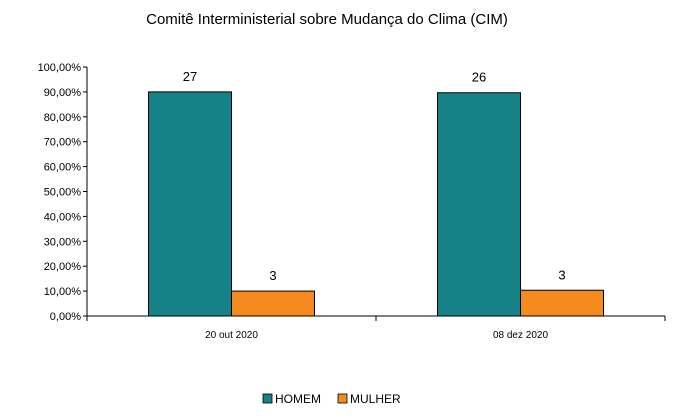 This screenshot has width=692, height=419. Describe the element at coordinates (63, 93) in the screenshot. I see `y-tick-label: 90,00%` at that location.